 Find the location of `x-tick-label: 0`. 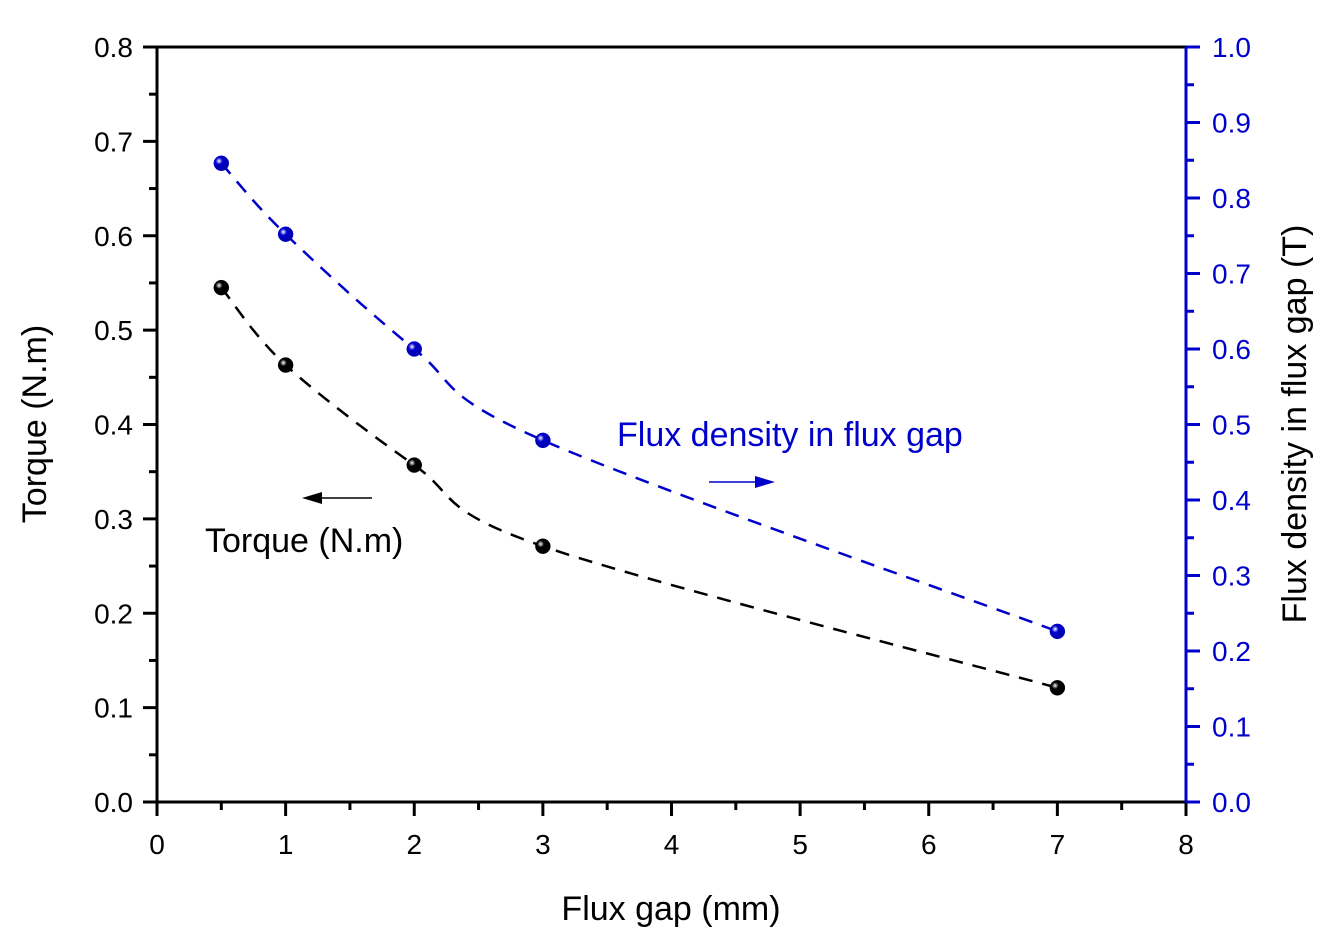

x-tick-label: 0 is located at coordinates (157, 844).